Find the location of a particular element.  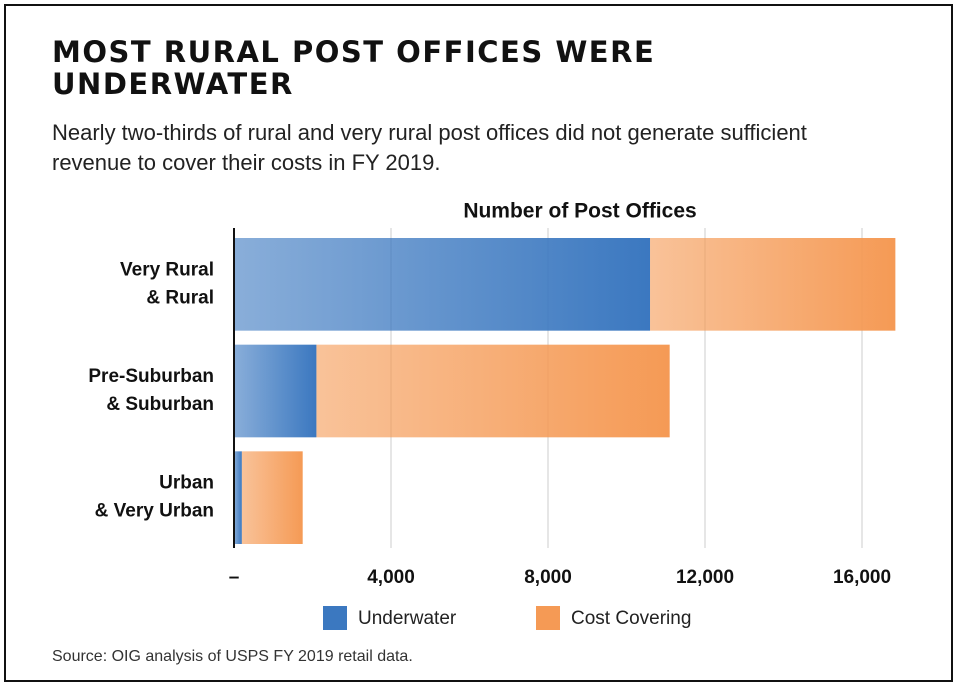

y-tick-label: Urban is located at coordinates (186, 483).